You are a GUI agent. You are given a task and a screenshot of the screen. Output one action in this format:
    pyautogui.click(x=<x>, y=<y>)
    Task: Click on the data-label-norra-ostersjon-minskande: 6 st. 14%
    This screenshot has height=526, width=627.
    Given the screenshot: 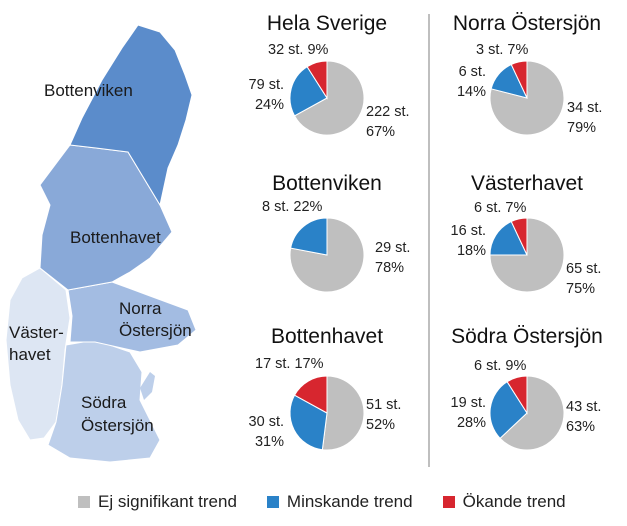 What is the action you would take?
    pyautogui.click(x=471, y=82)
    